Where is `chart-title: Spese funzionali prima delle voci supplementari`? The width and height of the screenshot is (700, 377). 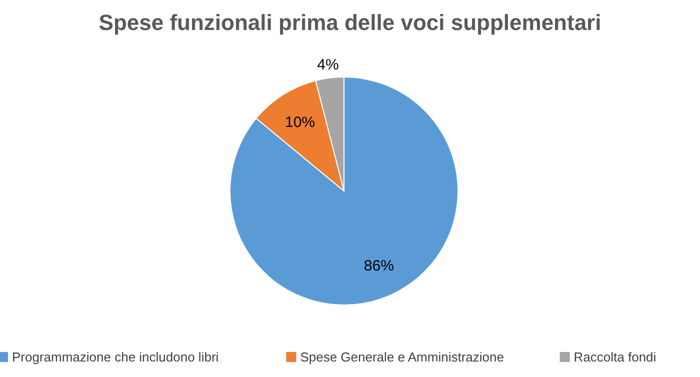
chart-title: Spese funzionali prima delle voci supplementari is located at coordinates (350, 22).